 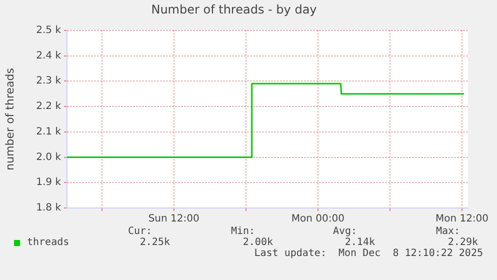 What do you see at coordinates (49, 106) in the screenshot?
I see `y-tick-label: 2.2 k` at bounding box center [49, 106].